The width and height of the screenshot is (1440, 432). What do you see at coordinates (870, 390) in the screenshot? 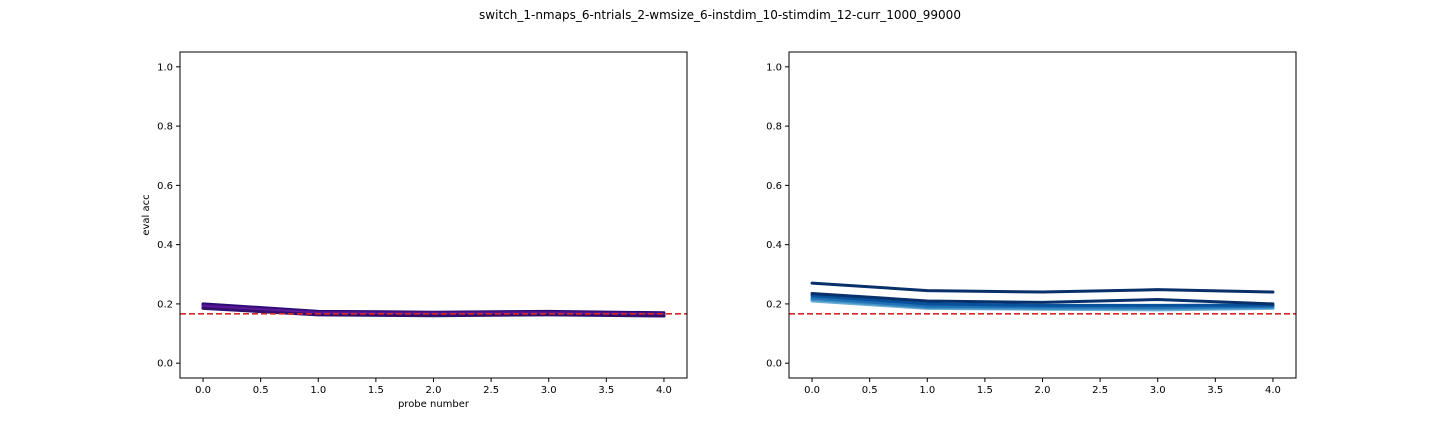
I see `chart-1-x-tick-label: 0.5` at bounding box center [870, 390].